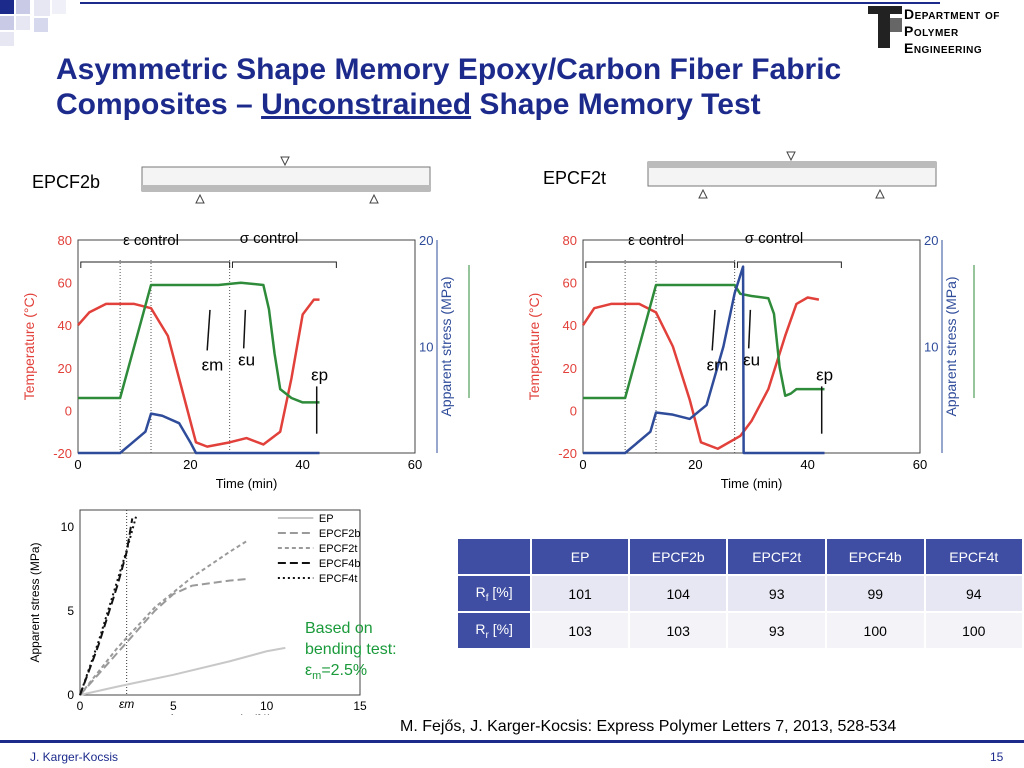  I want to click on ss-em-label: εm, so click(126, 704).